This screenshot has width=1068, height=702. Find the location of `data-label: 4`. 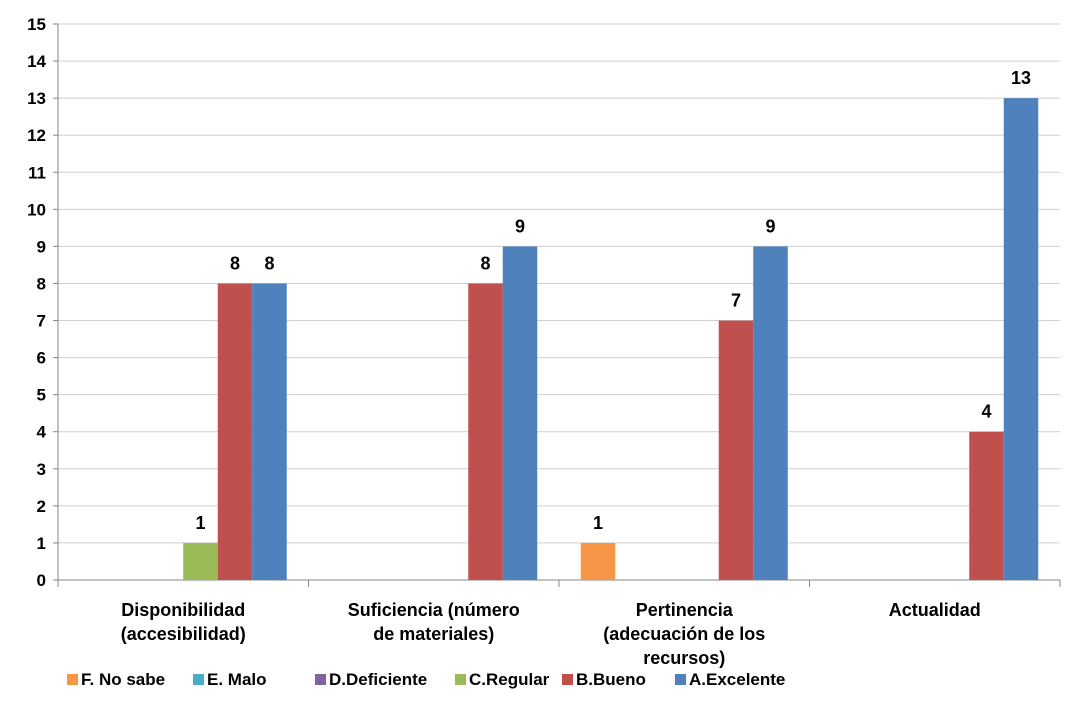

data-label: 4 is located at coordinates (986, 412).